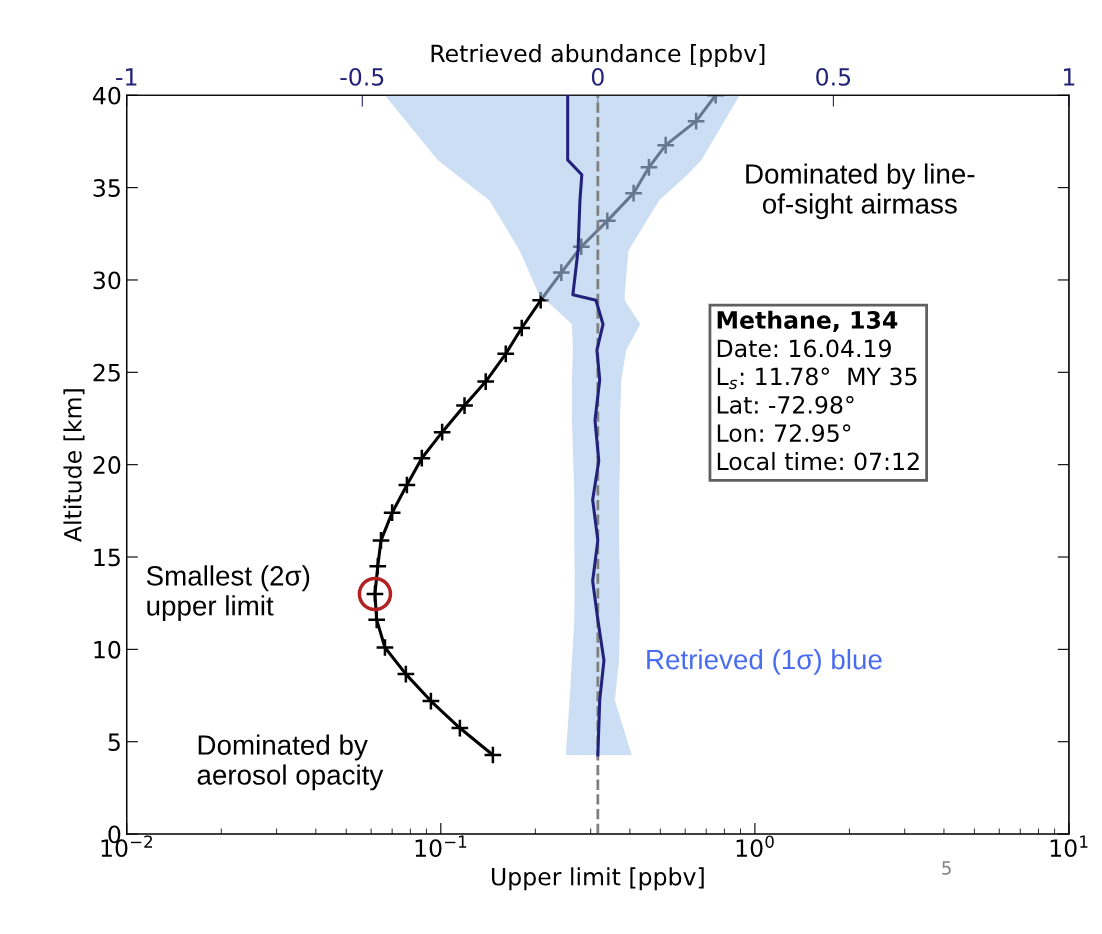  What do you see at coordinates (114, 742) in the screenshot?
I see `y-tick-label: 5` at bounding box center [114, 742].